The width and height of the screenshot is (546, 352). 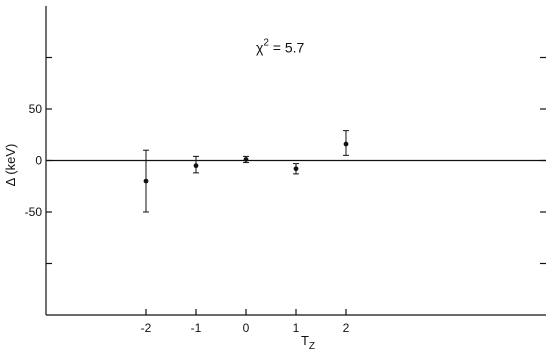 What do you see at coordinates (346, 328) in the screenshot?
I see `x-tick-label: 2` at bounding box center [346, 328].